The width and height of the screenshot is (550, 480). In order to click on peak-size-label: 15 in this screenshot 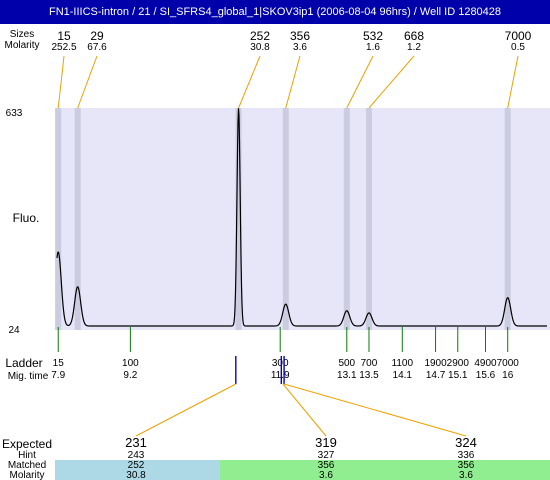, I will do `click(64, 36)`.